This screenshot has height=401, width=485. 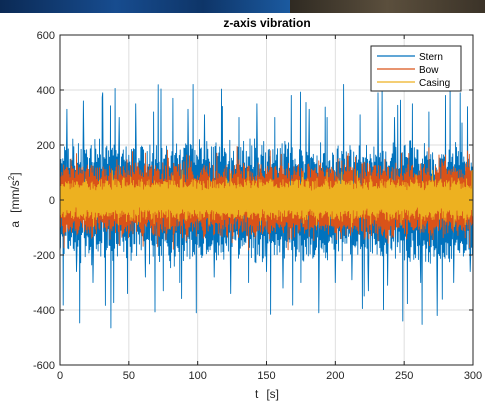 I want to click on x-axis-label: t [s], so click(x=267, y=394).